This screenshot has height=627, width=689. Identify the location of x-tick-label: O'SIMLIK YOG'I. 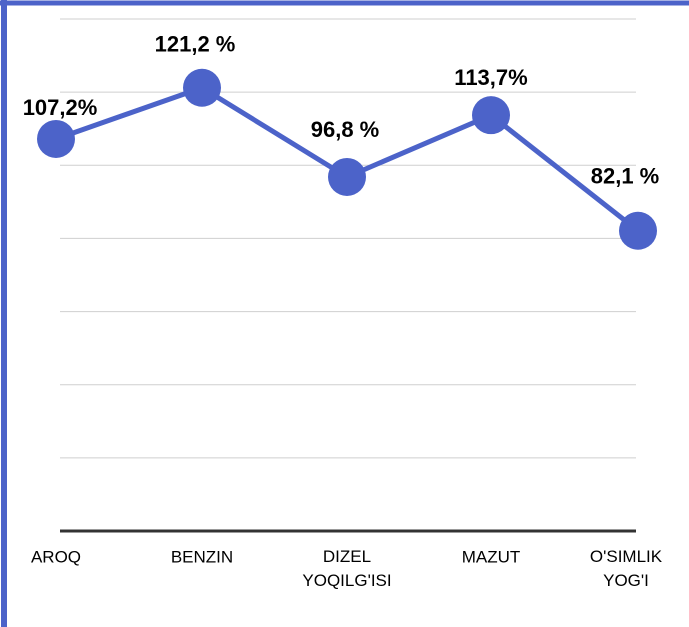
(626, 568).